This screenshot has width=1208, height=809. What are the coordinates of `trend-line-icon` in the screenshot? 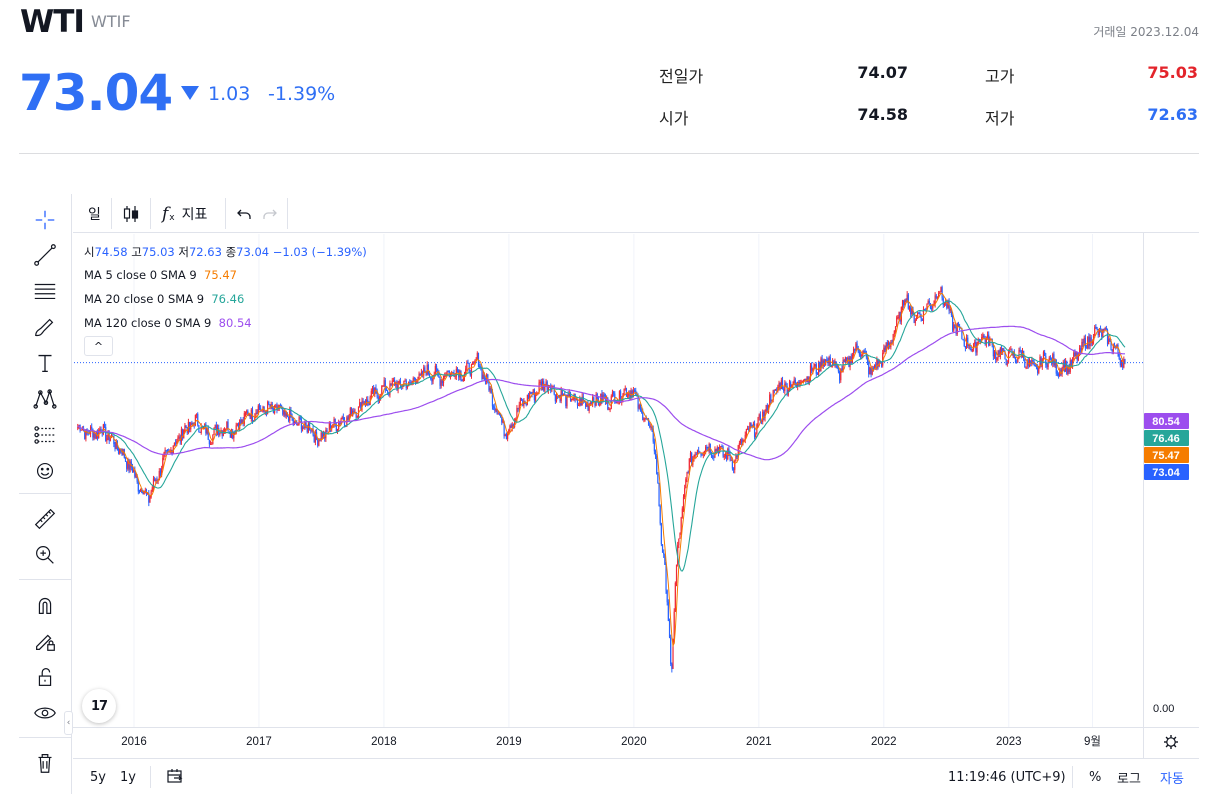 It's located at (45, 255).